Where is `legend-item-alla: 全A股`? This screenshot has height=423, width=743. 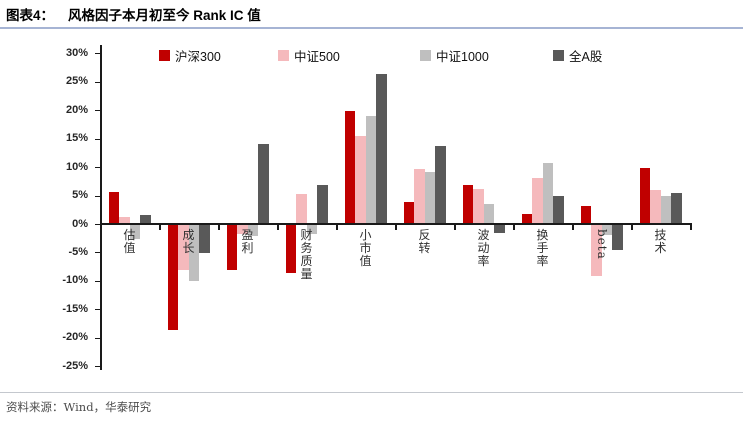
legend-item-alla: 全A股 is located at coordinates (577, 55).